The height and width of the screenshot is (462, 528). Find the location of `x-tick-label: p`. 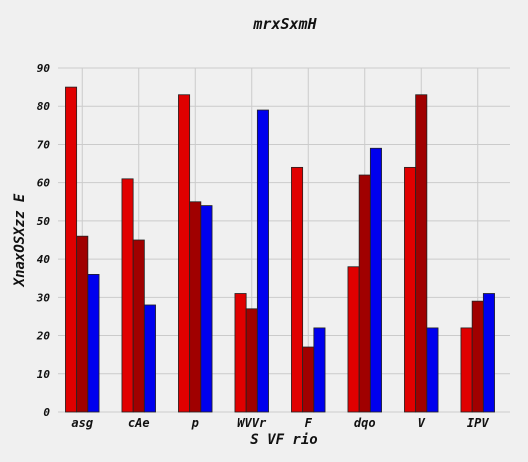

x-tick-label: p is located at coordinates (195, 423).